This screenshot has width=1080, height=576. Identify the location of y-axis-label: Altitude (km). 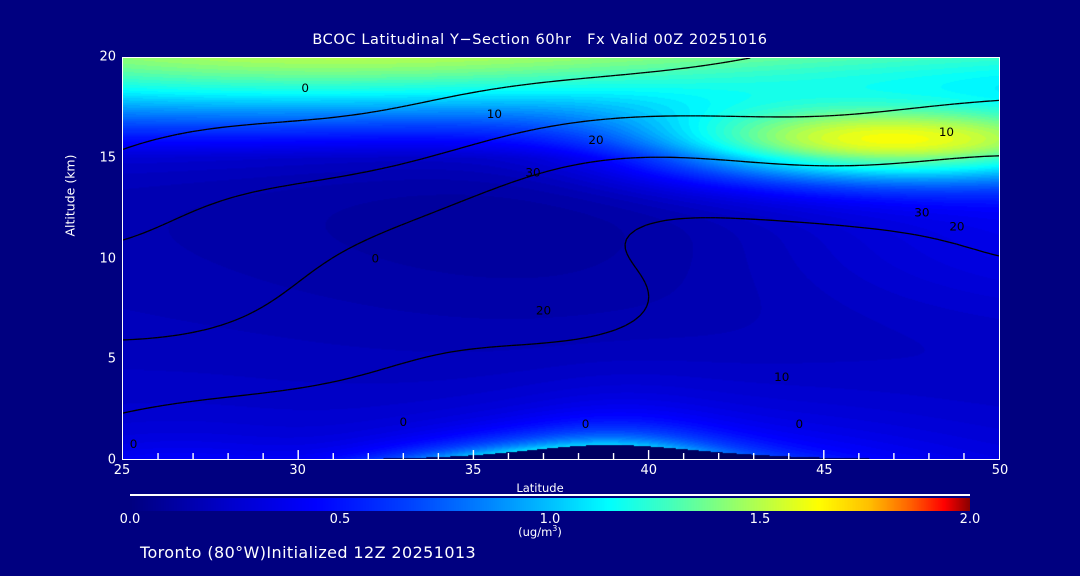
(70, 195).